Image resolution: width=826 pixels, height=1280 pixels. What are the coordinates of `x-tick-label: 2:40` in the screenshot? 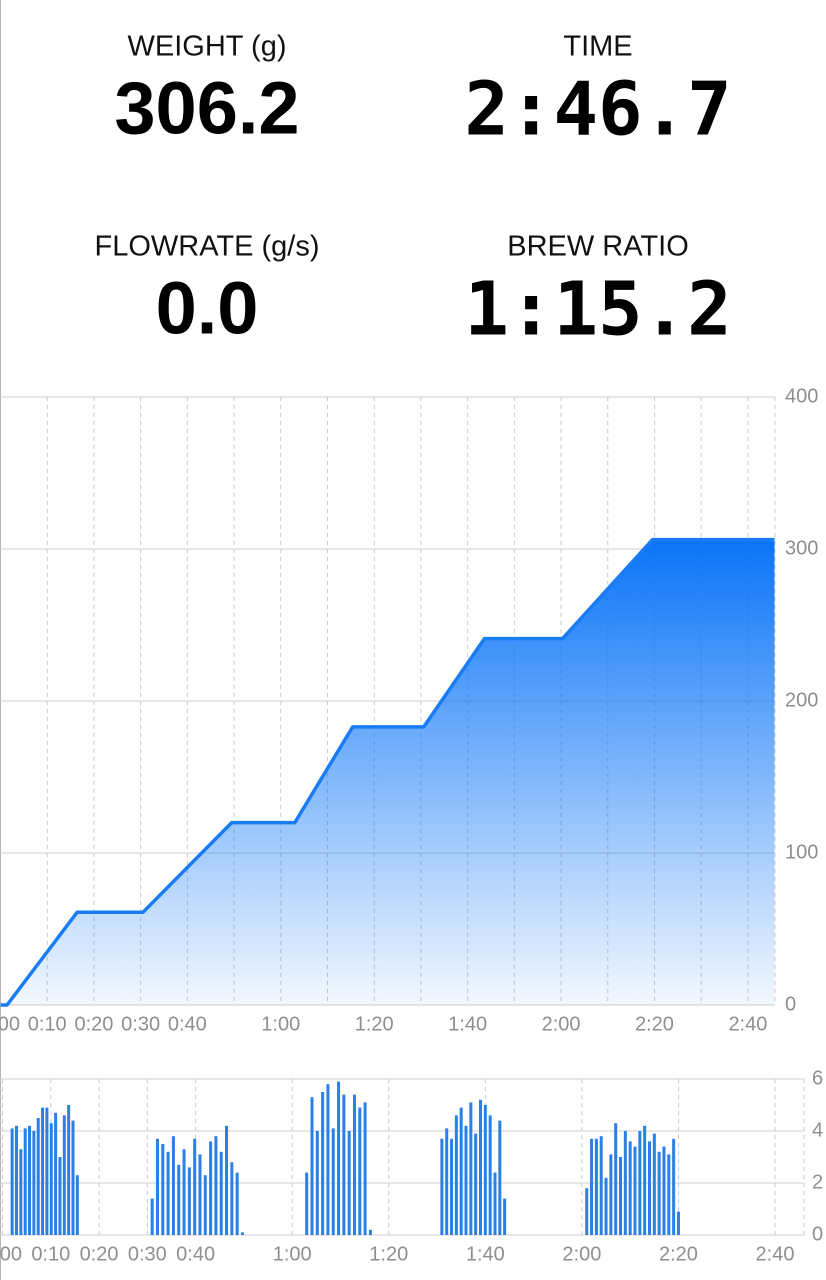 It's located at (747, 1024).